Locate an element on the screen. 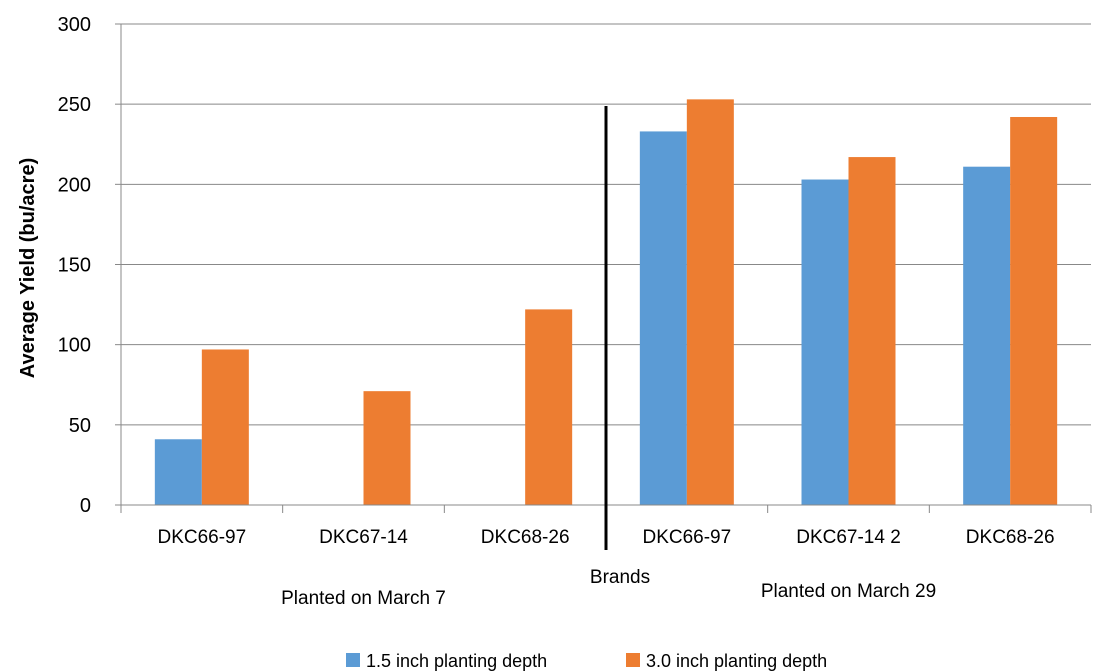 This screenshot has width=1111, height=671. x-tick-label: DKC67-14 2 is located at coordinates (848, 537).